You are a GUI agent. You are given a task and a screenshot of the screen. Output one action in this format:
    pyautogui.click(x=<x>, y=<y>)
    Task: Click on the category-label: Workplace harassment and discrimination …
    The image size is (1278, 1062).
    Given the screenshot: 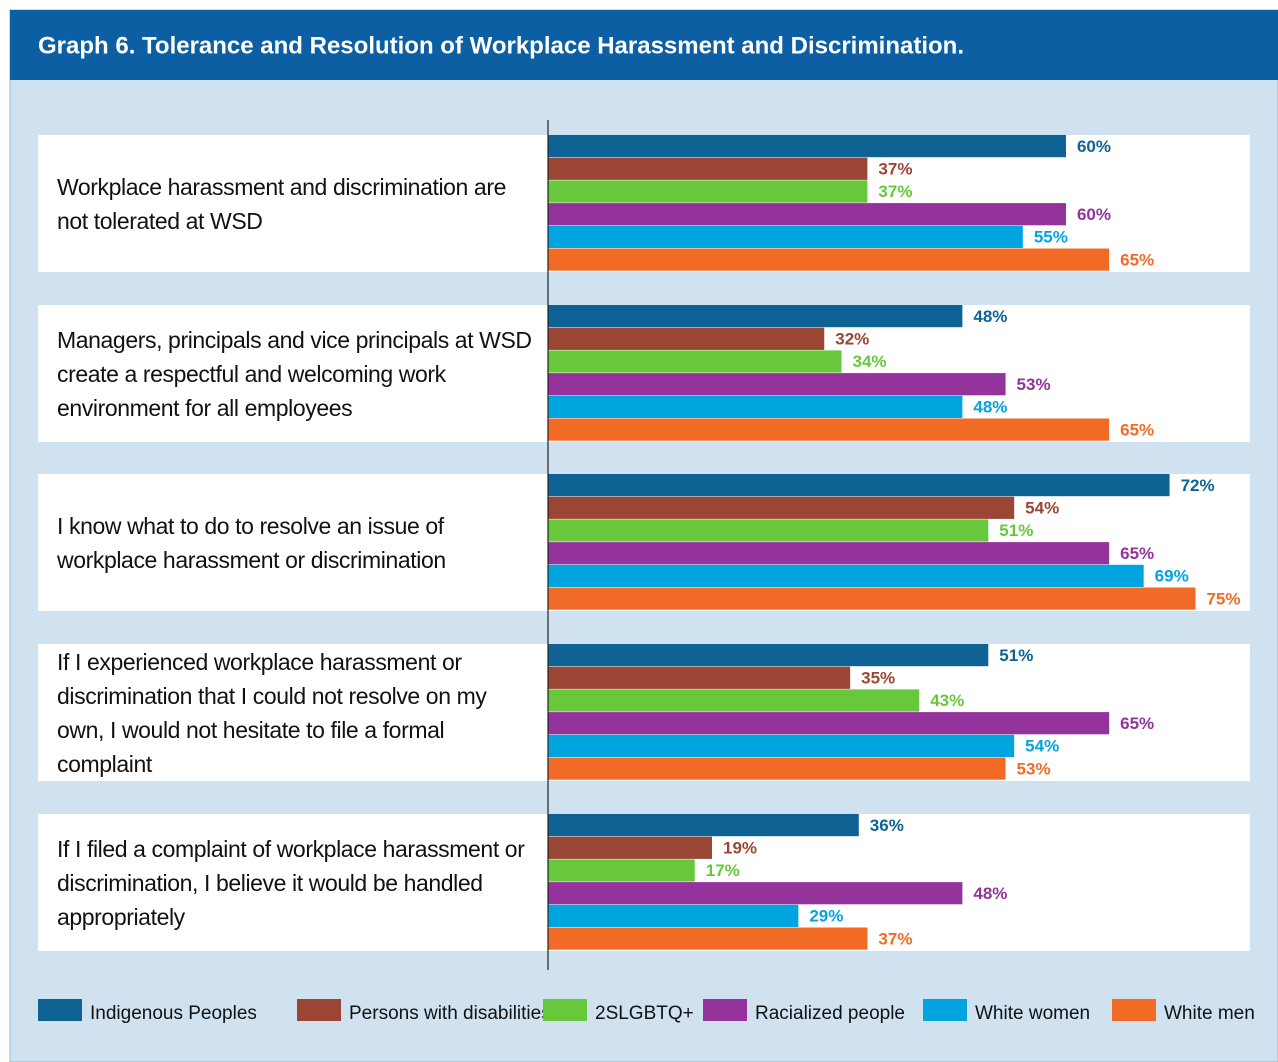 What is the action you would take?
    pyautogui.click(x=281, y=203)
    